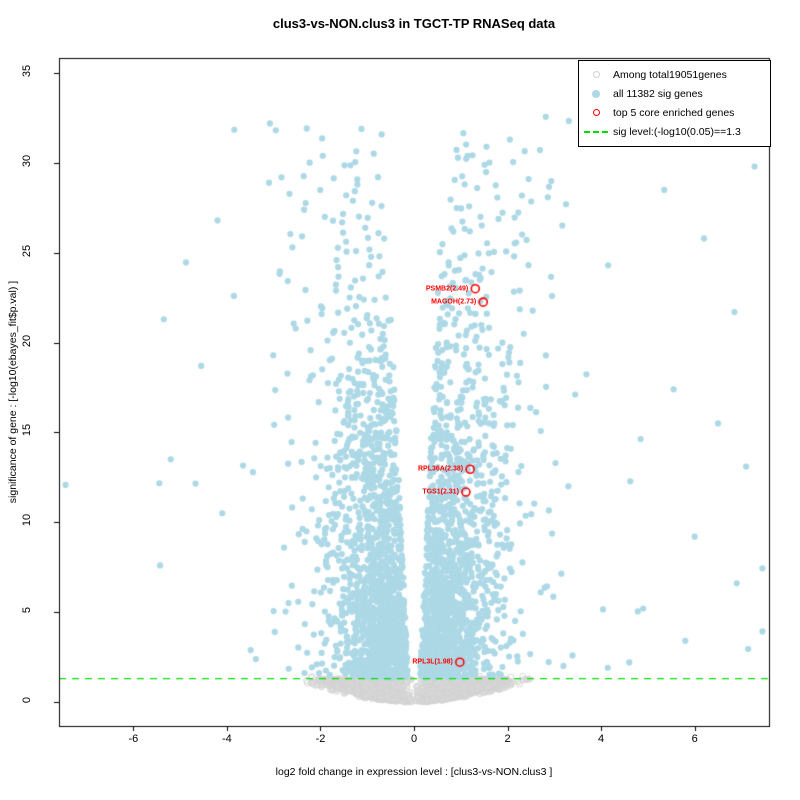  I want to click on gene-label: RPL36A(2.38), so click(440, 469).